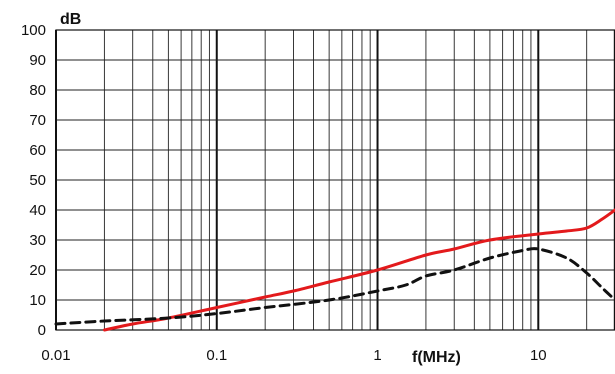 The width and height of the screenshot is (615, 374). Describe the element at coordinates (37, 270) in the screenshot. I see `y-tick-label: 20` at that location.